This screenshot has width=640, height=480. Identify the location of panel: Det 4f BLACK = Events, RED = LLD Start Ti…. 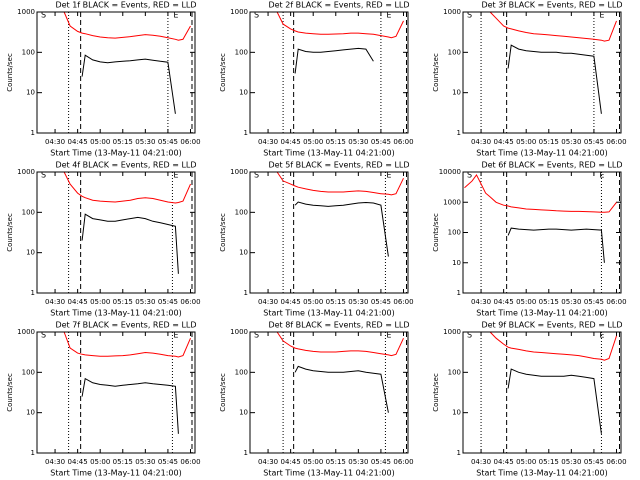
(103, 239).